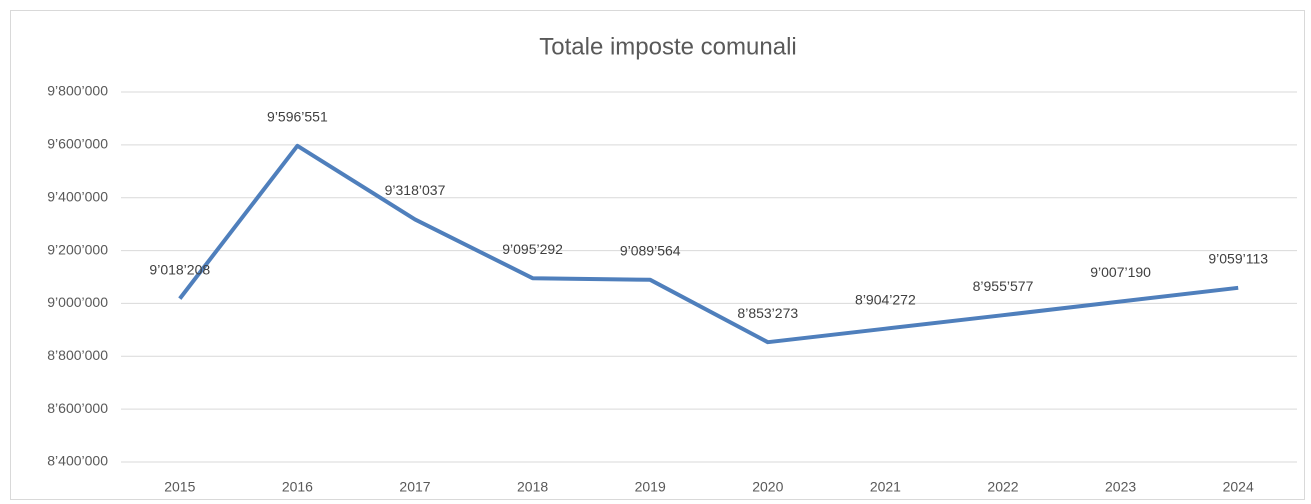 The width and height of the screenshot is (1311, 504). Describe the element at coordinates (667, 46) in the screenshot. I see `chart-title: Totale imposte comunali` at that location.